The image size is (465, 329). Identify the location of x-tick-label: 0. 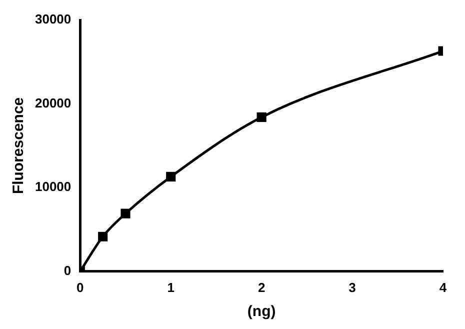
(80, 287).